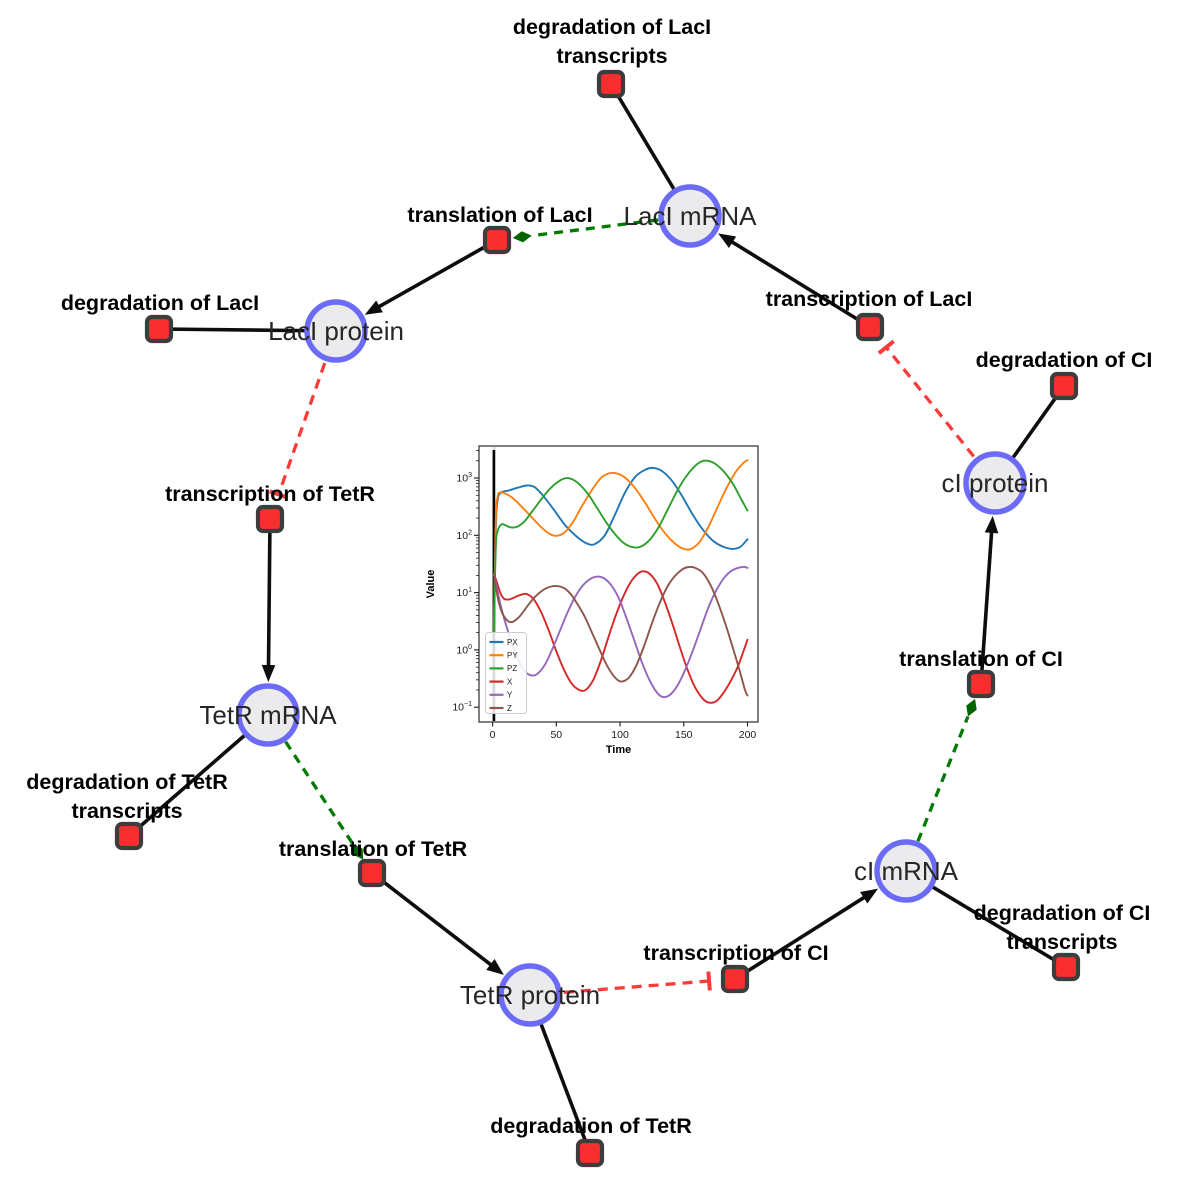 This screenshot has width=1189, height=1200. I want to click on species-label: cI mRNA, so click(906, 871).